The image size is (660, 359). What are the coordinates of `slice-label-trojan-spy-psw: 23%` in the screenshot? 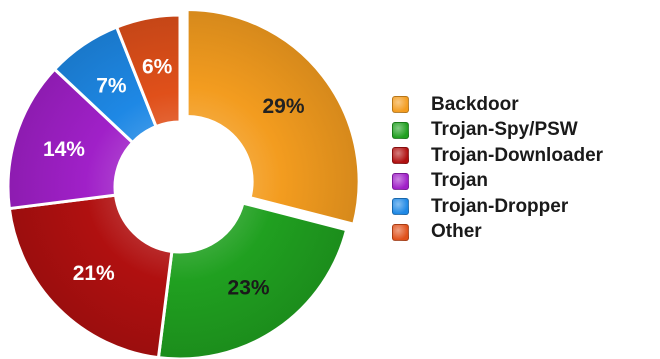 It's located at (249, 287).